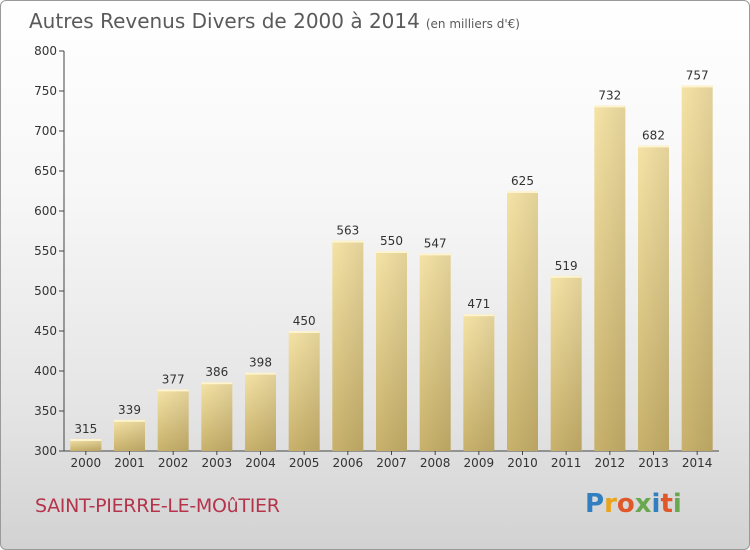 This screenshot has width=750, height=550. I want to click on y-tick-label: 650, so click(45, 171).